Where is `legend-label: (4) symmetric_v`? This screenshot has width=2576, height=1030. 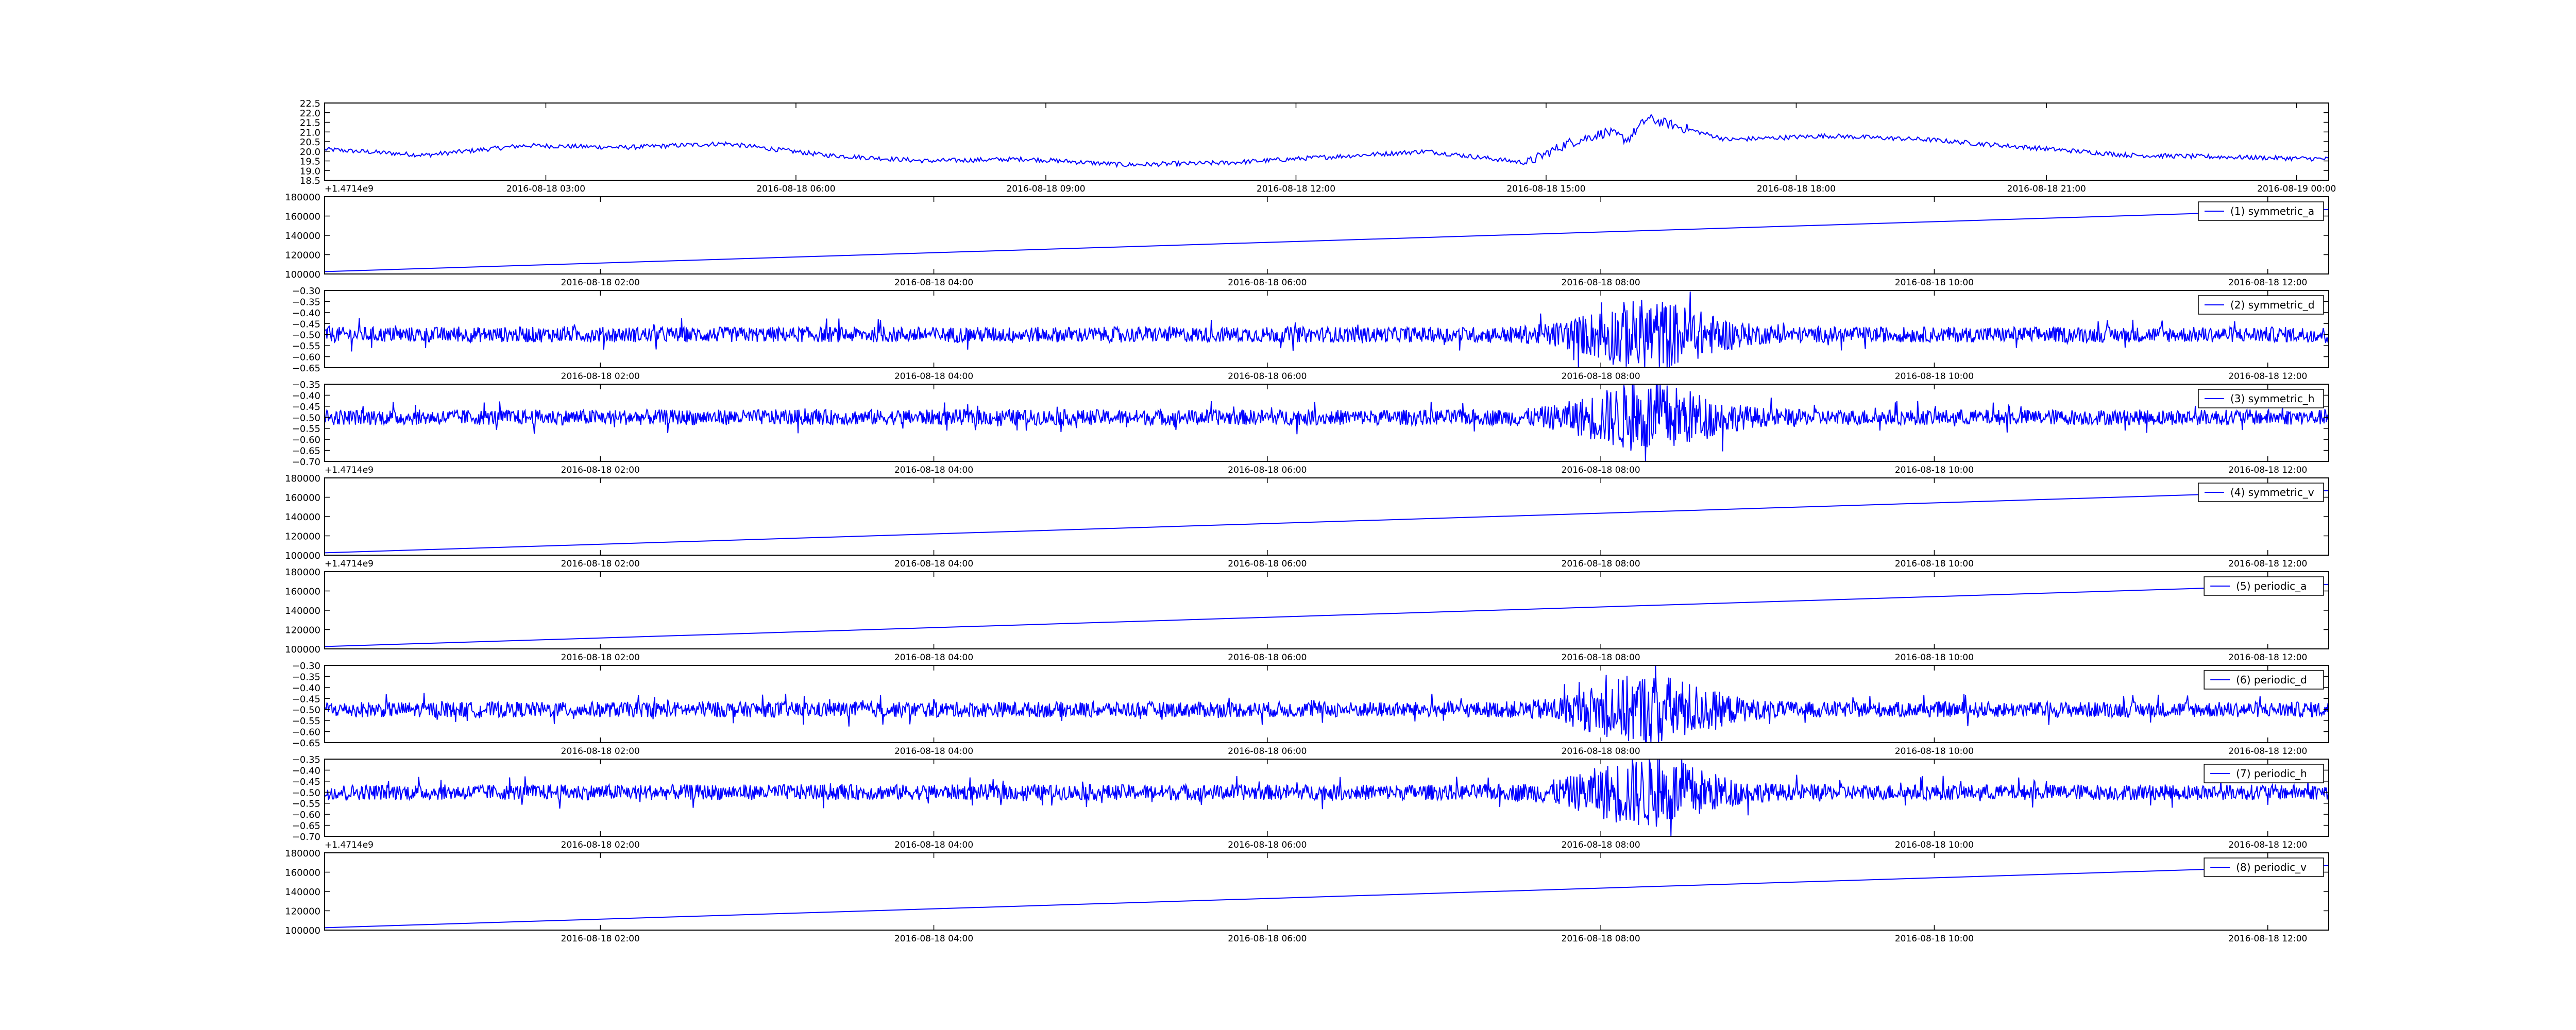 legend-label: (4) symmetric_v is located at coordinates (2272, 492).